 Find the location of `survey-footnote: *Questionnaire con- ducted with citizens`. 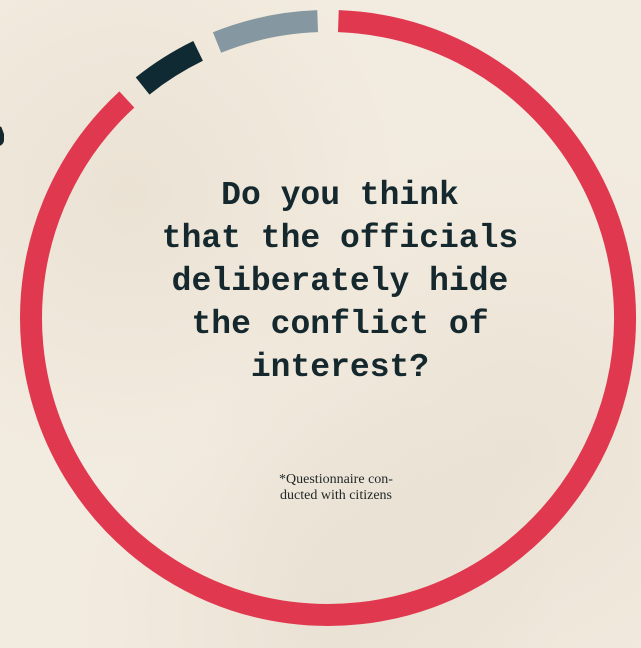

survey-footnote: *Questionnaire con- ducted with citizens is located at coordinates (336, 488).